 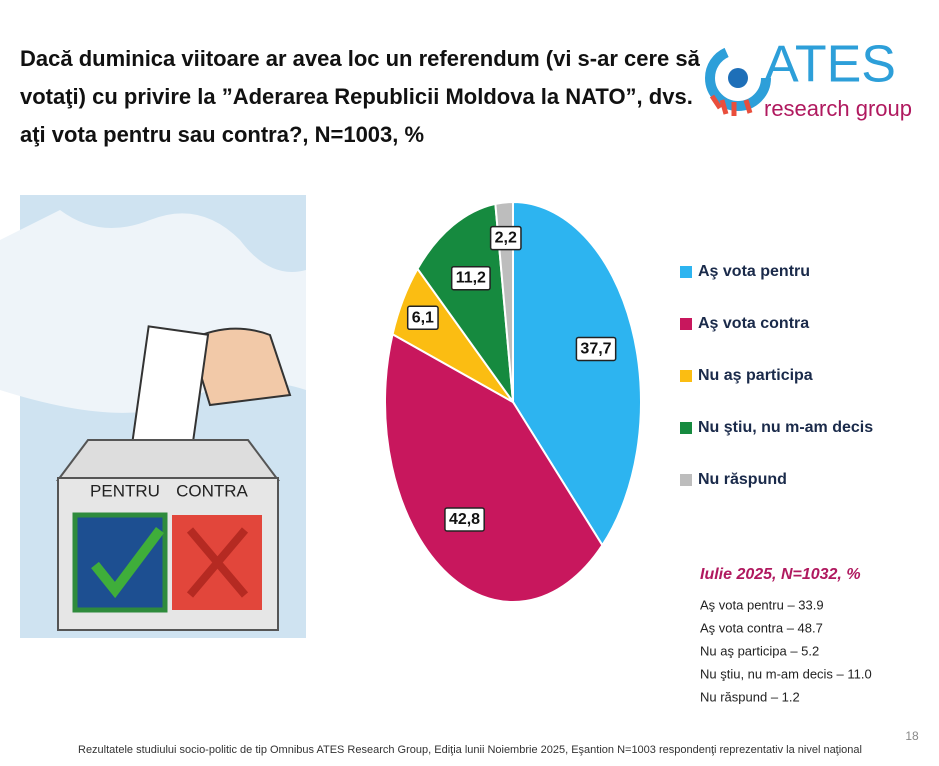 I want to click on logo-name: ATES, so click(x=830, y=65).